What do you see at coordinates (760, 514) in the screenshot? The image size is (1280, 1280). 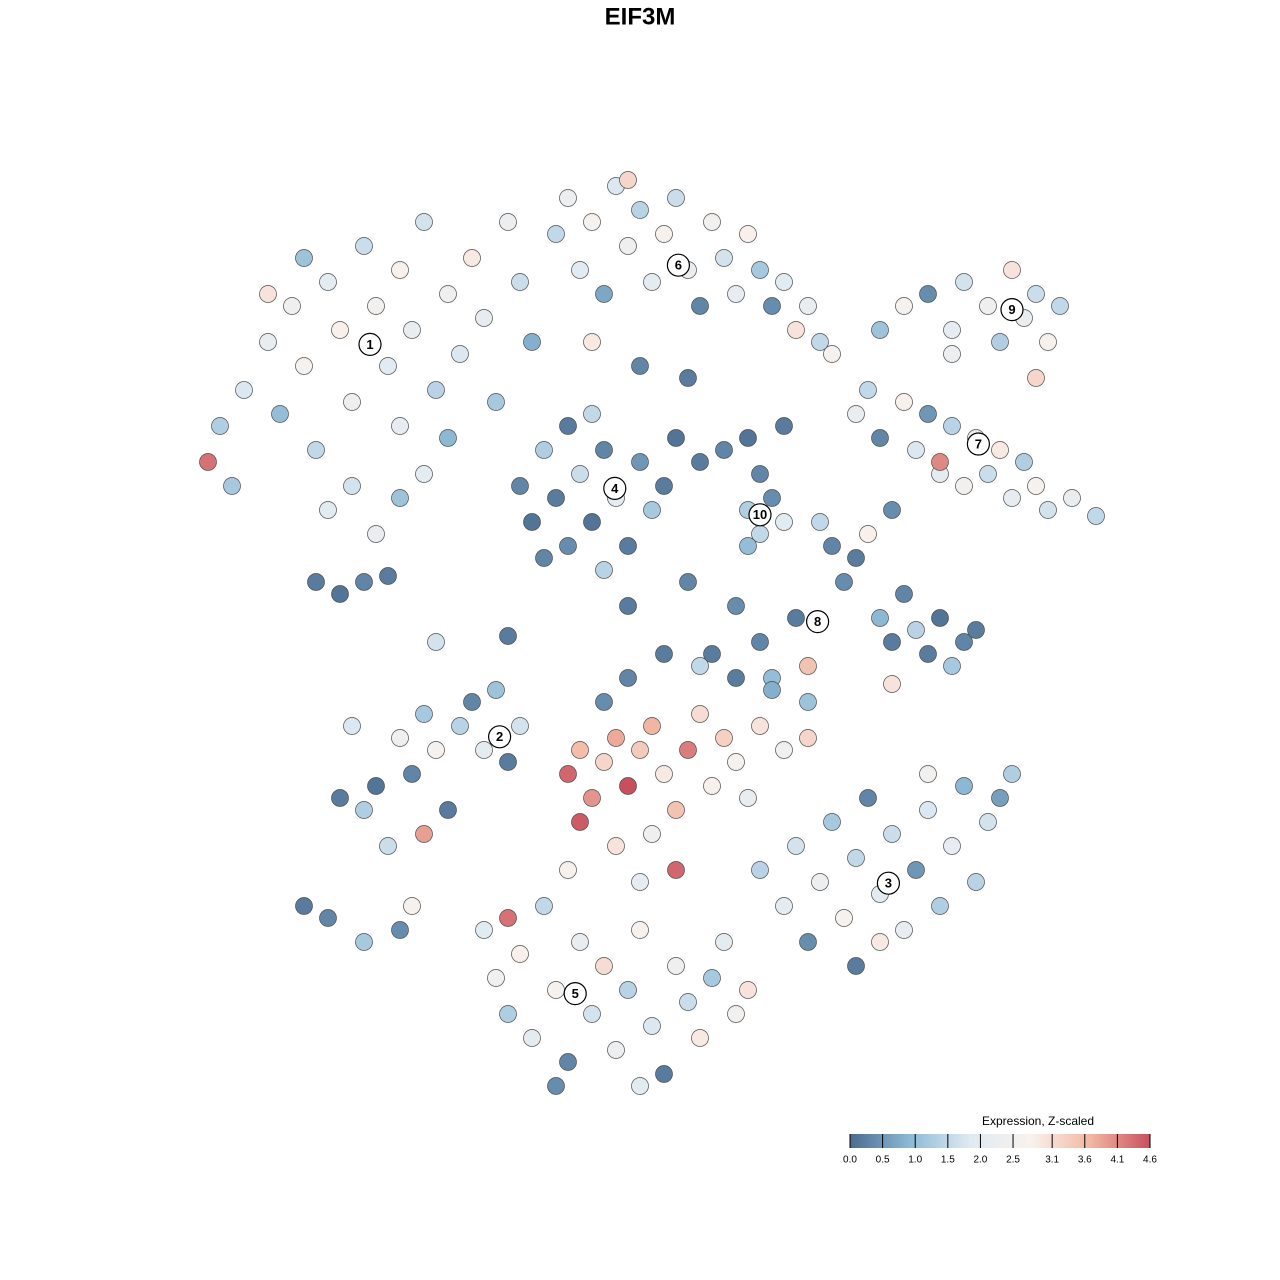 I see `cluster-label: 10` at bounding box center [760, 514].